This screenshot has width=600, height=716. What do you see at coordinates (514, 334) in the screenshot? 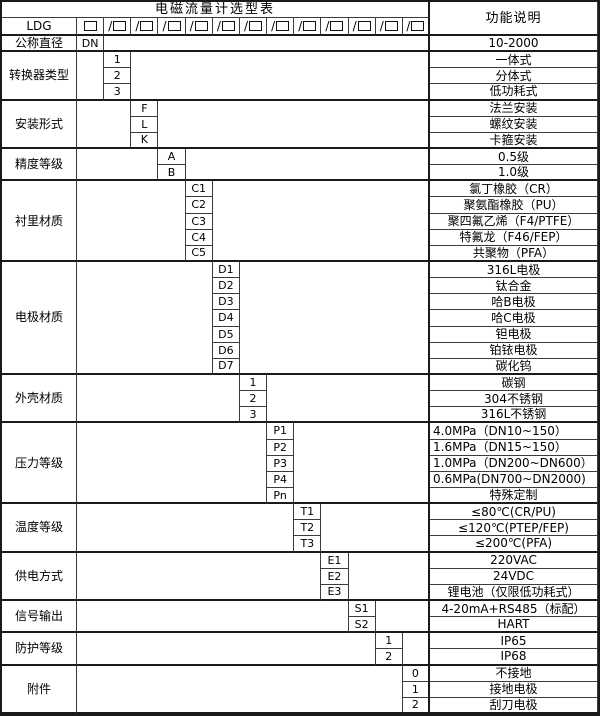
I see `function-cell: 钽电极` at bounding box center [514, 334].